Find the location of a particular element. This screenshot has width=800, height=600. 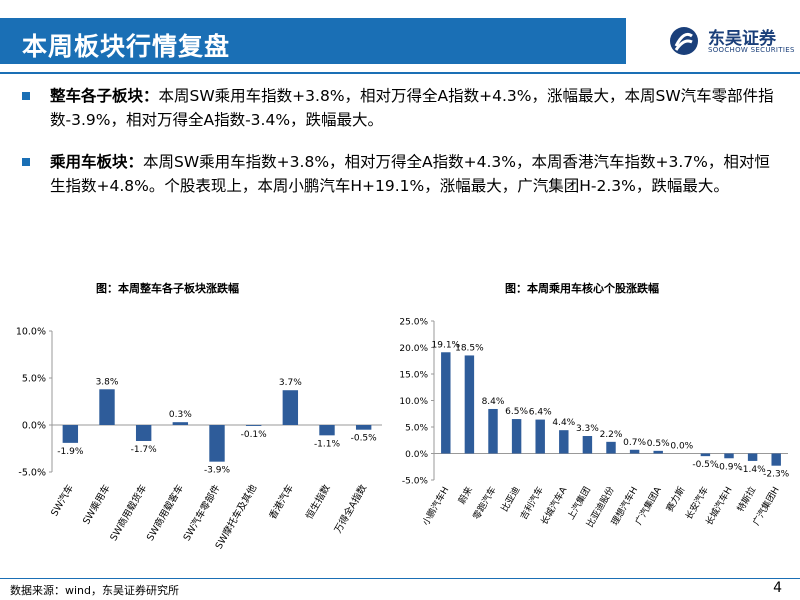

category-label: SW汽车零部件 is located at coordinates (202, 512).